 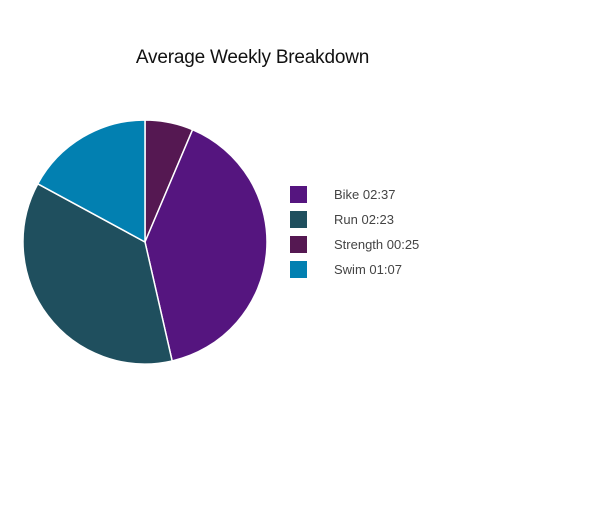 I want to click on legend-swatch-run, so click(x=298, y=219).